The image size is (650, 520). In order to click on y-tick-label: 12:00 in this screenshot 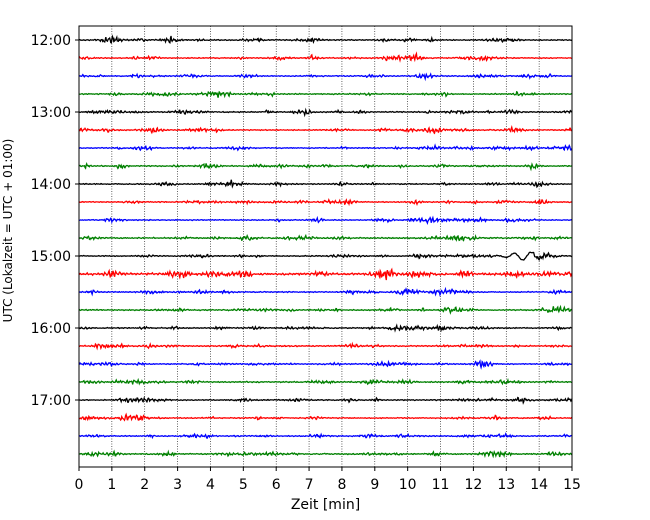, I will do `click(51, 41)`.